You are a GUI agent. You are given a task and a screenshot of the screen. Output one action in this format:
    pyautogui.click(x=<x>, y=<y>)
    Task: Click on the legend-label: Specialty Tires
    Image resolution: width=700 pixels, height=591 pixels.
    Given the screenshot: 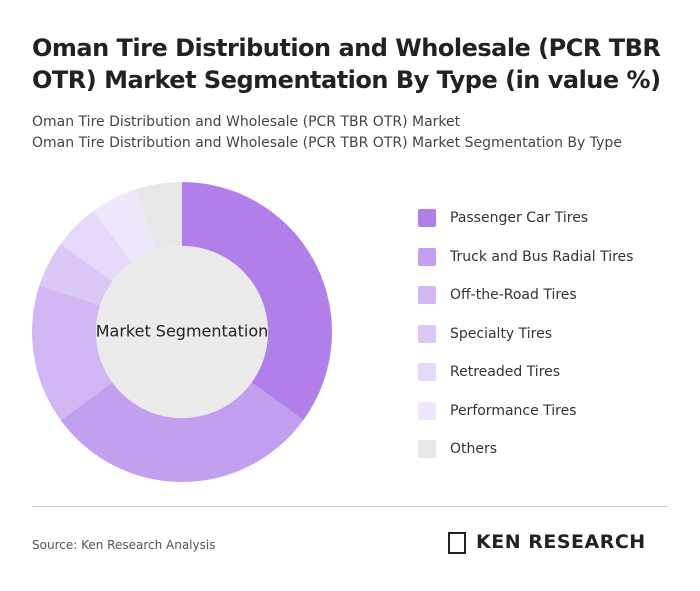 What is the action you would take?
    pyautogui.click(x=501, y=333)
    